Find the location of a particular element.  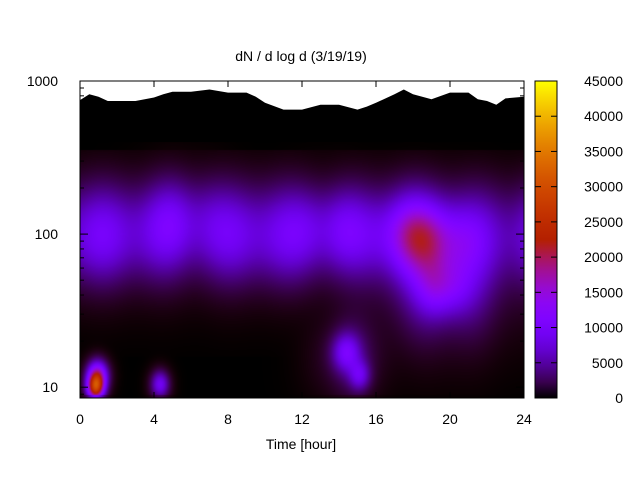

y-tick-label: 1000 is located at coordinates (42, 81).